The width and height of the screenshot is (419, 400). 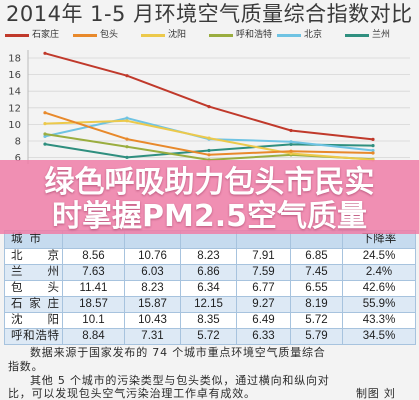 I want to click on value-cell: 8.84, so click(x=93, y=336).